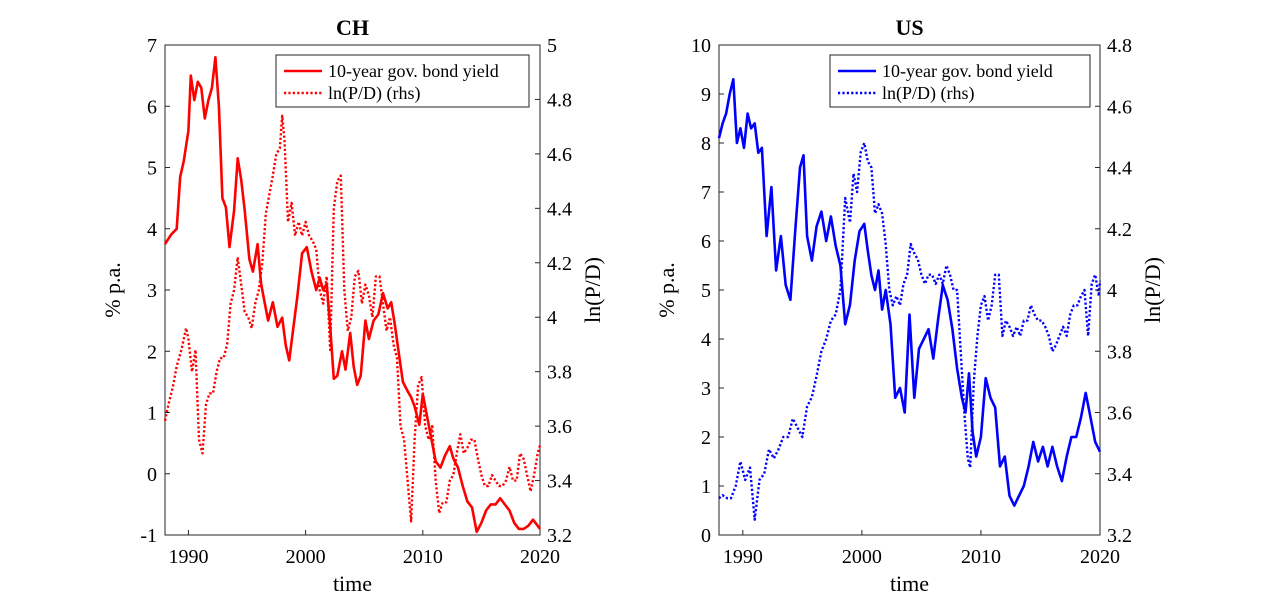 This screenshot has width=1264, height=600. Describe the element at coordinates (352, 27) in the screenshot. I see `chart-title: CH` at that location.